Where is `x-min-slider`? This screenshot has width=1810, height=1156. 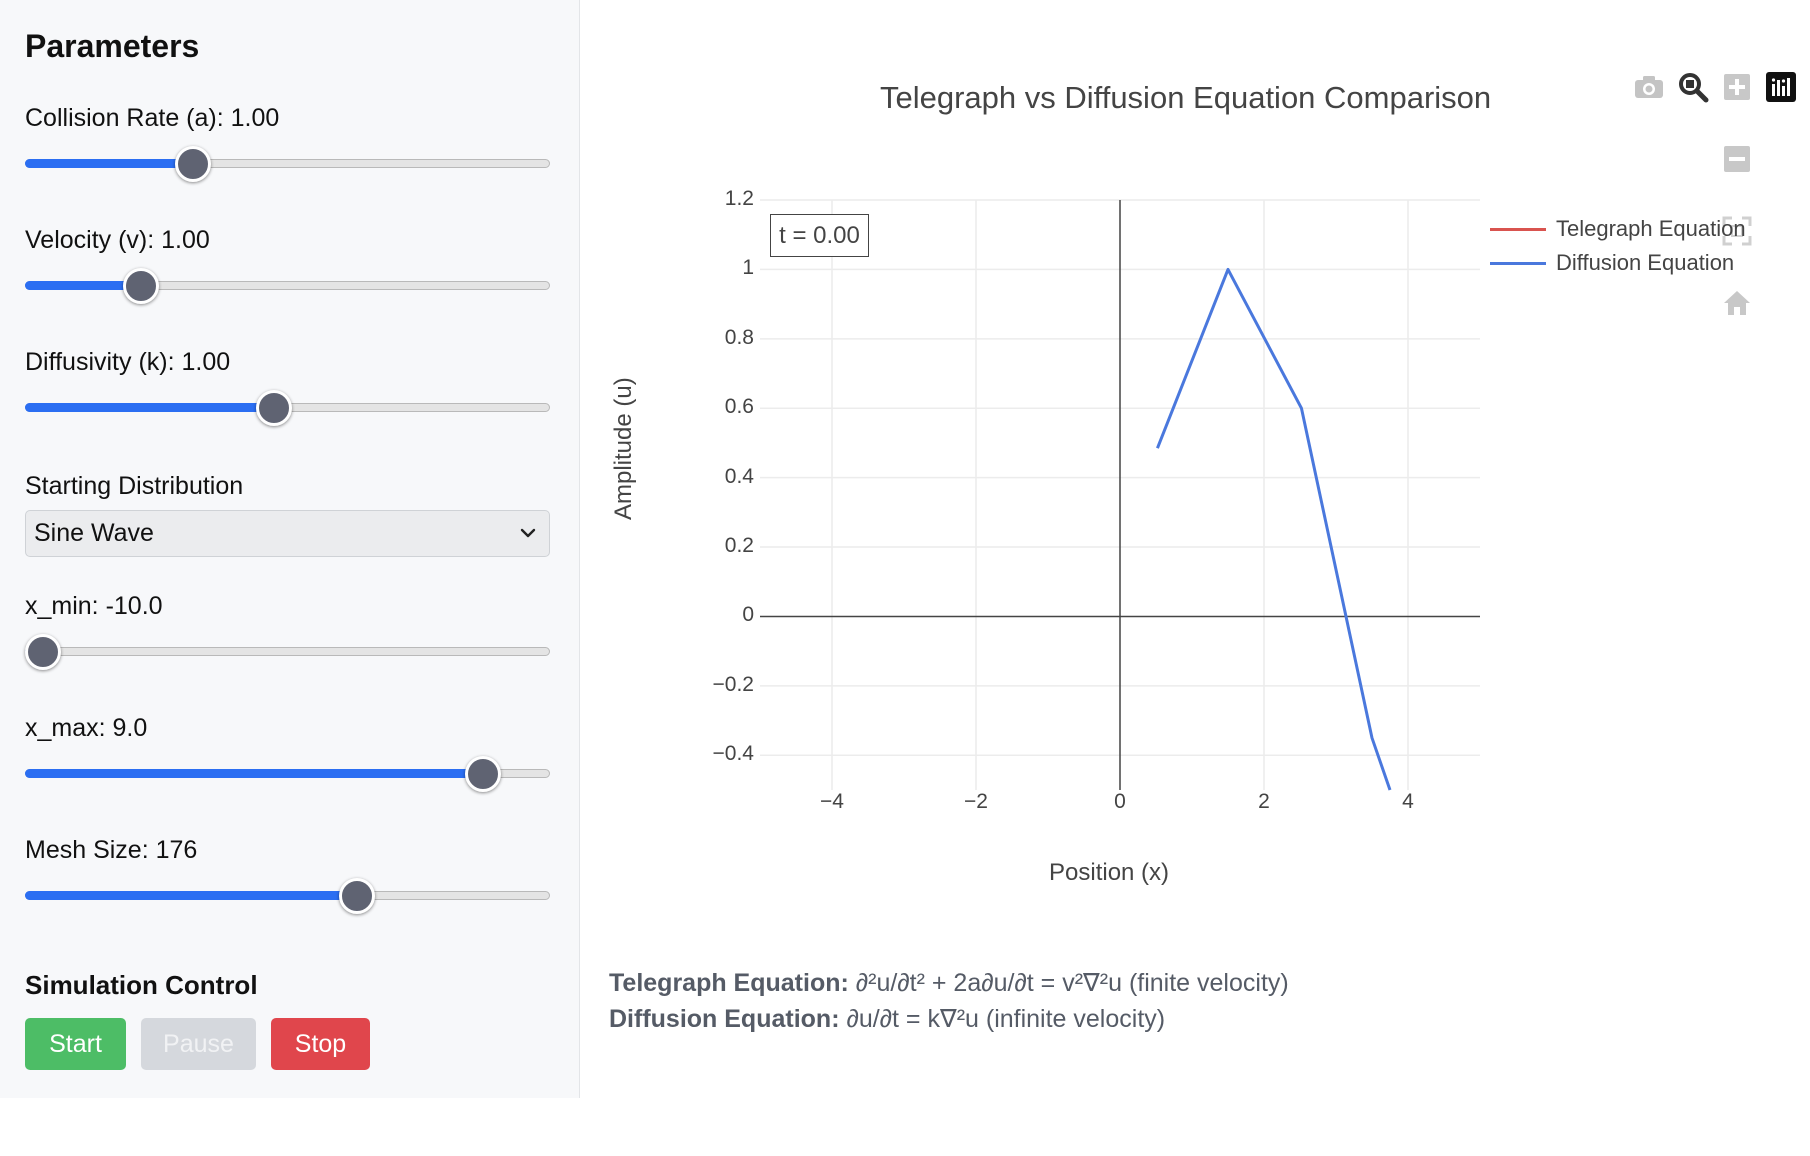
x-min-slider is located at coordinates (287, 652).